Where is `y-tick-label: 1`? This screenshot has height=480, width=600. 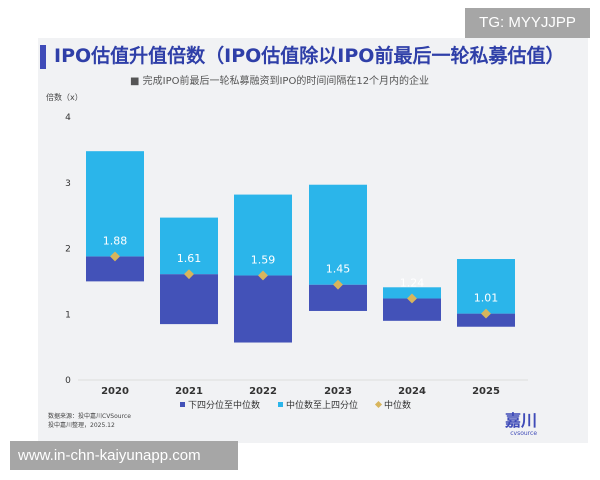 y-tick-label: 1 is located at coordinates (68, 315).